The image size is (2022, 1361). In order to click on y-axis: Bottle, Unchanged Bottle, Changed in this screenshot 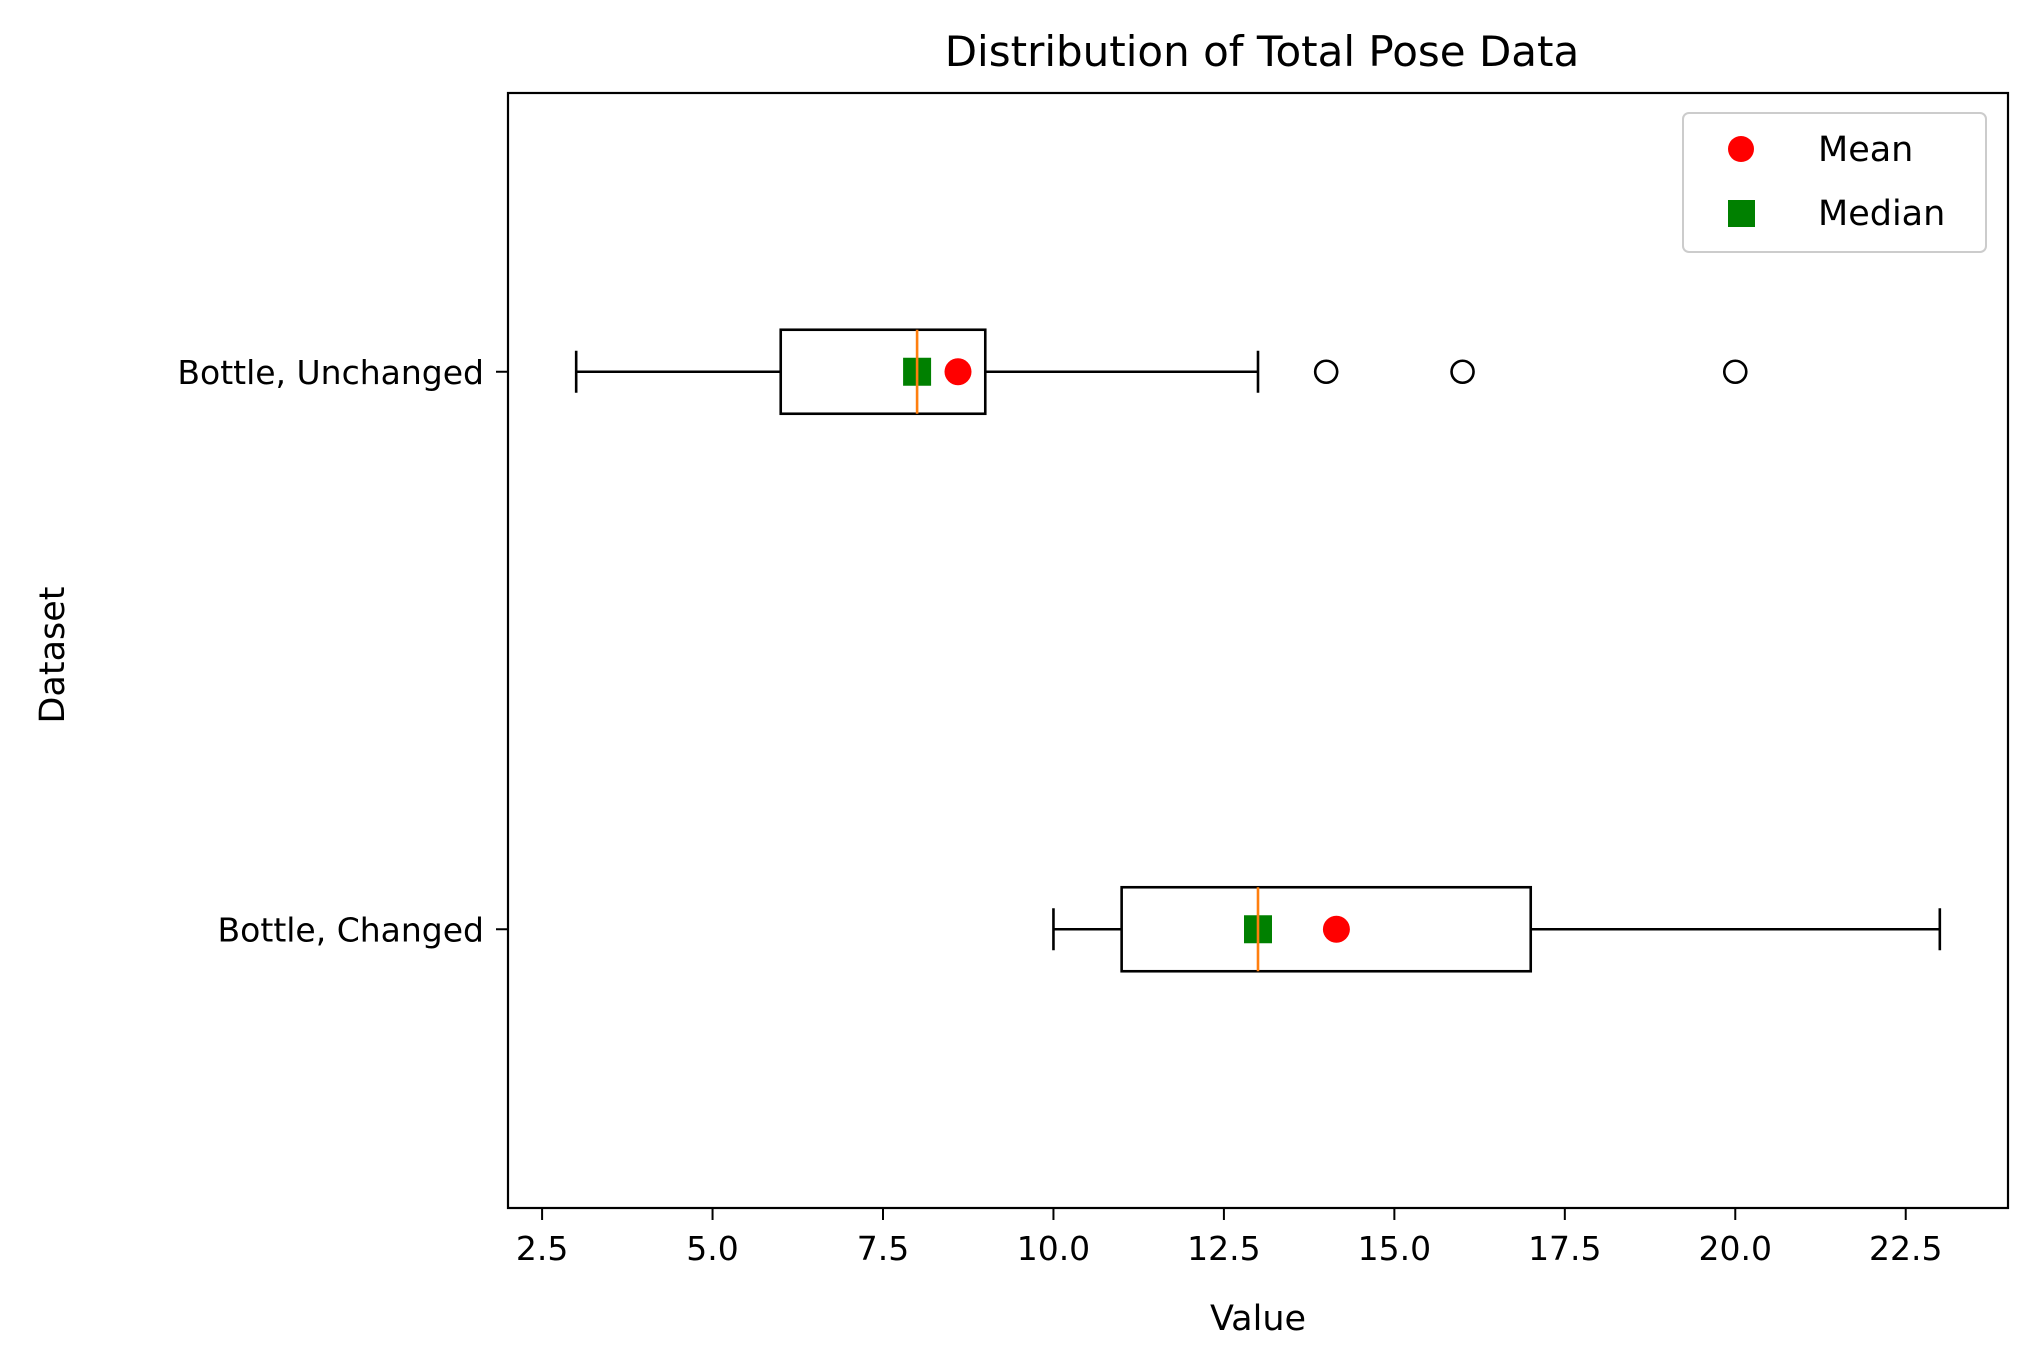, I will do `click(342, 651)`.